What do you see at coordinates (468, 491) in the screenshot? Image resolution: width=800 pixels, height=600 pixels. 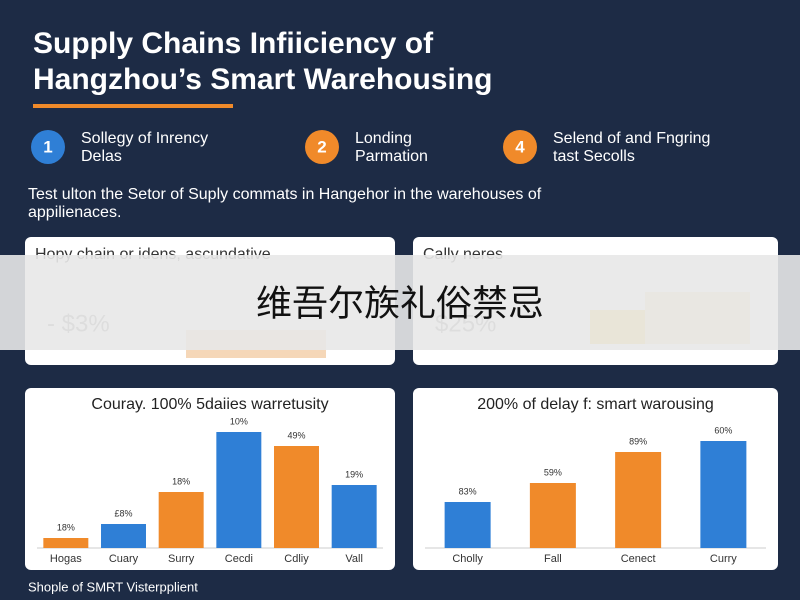 I see `bar-text: 83%` at bounding box center [468, 491].